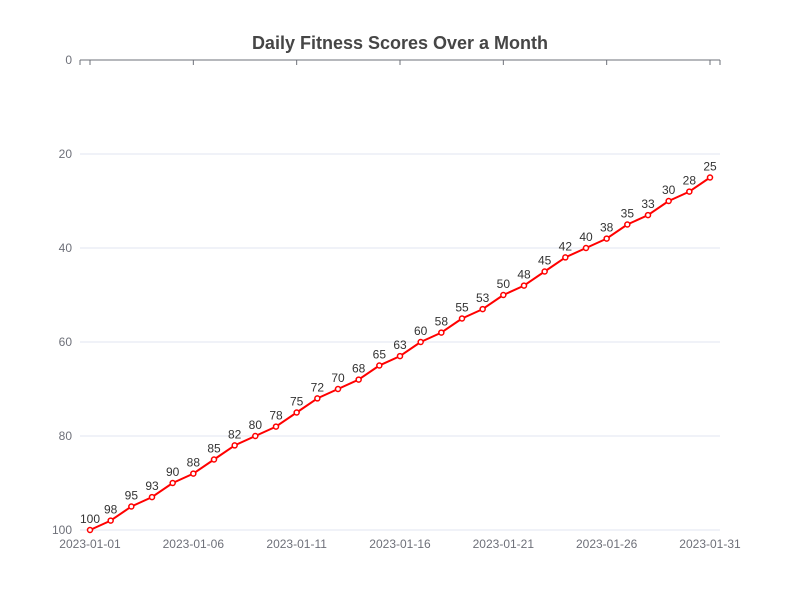 This screenshot has width=800, height=600. I want to click on data-label: 35, so click(628, 214).